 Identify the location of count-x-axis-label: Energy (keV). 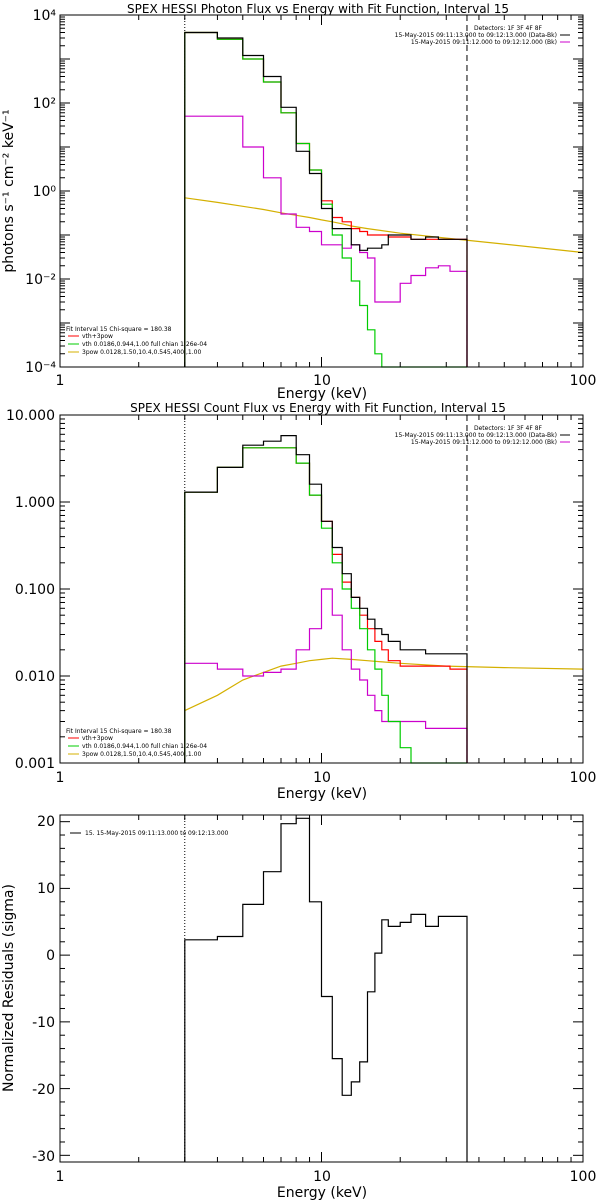
(322, 794).